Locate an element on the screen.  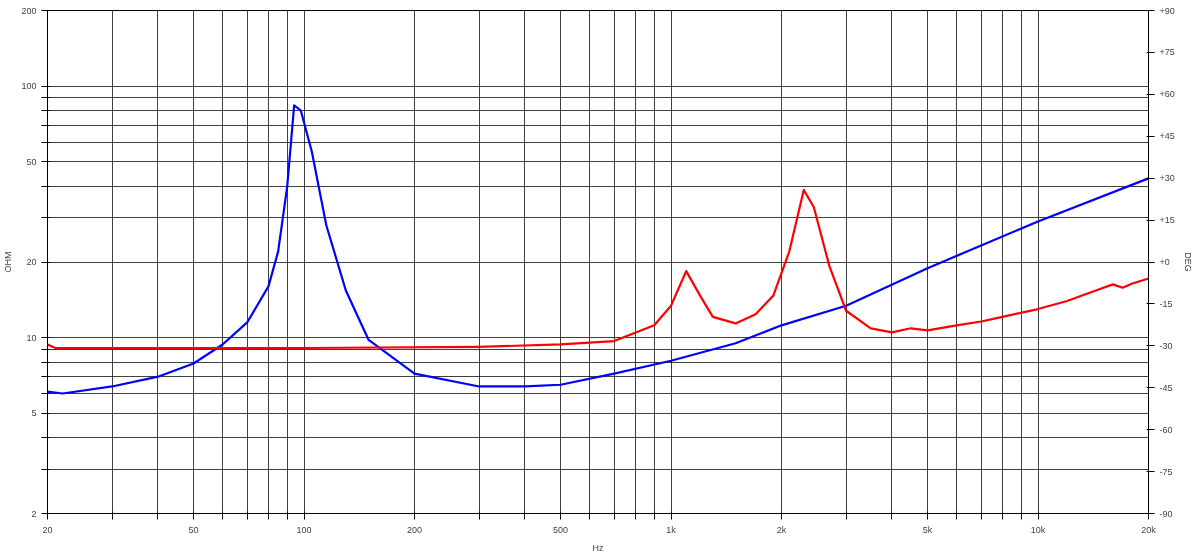
y-tick-label: 50 is located at coordinates (31, 161).